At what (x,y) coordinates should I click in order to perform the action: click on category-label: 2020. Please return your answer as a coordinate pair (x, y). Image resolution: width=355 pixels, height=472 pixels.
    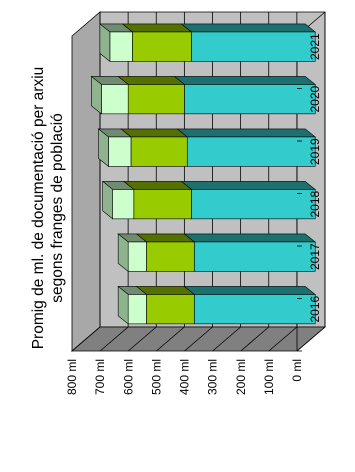
    Looking at the image, I should click on (315, 98).